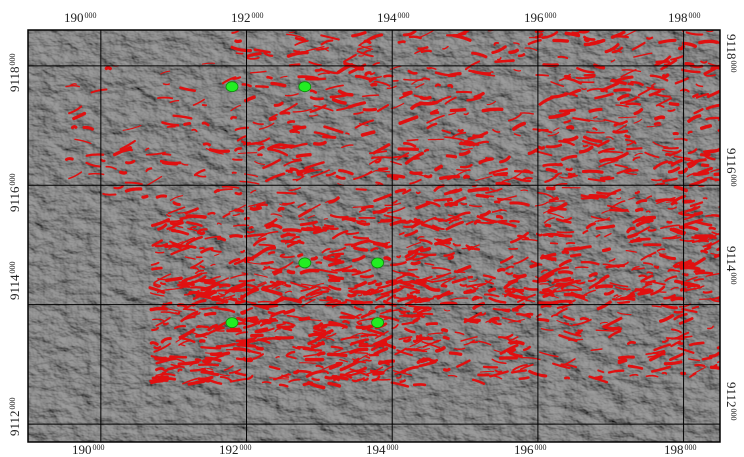  I want to click on y-tick-right-9116000: 9116000, so click(731, 167).